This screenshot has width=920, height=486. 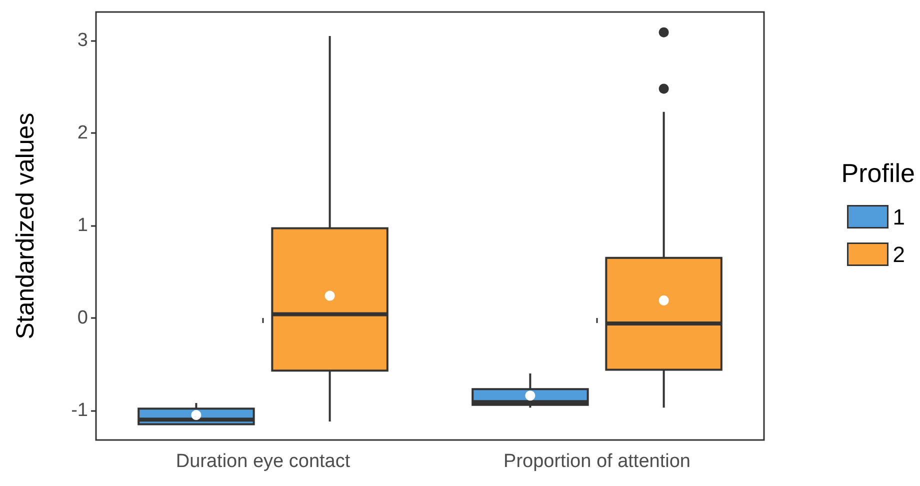 I want to click on y-tick-label: 1, so click(x=82, y=225).